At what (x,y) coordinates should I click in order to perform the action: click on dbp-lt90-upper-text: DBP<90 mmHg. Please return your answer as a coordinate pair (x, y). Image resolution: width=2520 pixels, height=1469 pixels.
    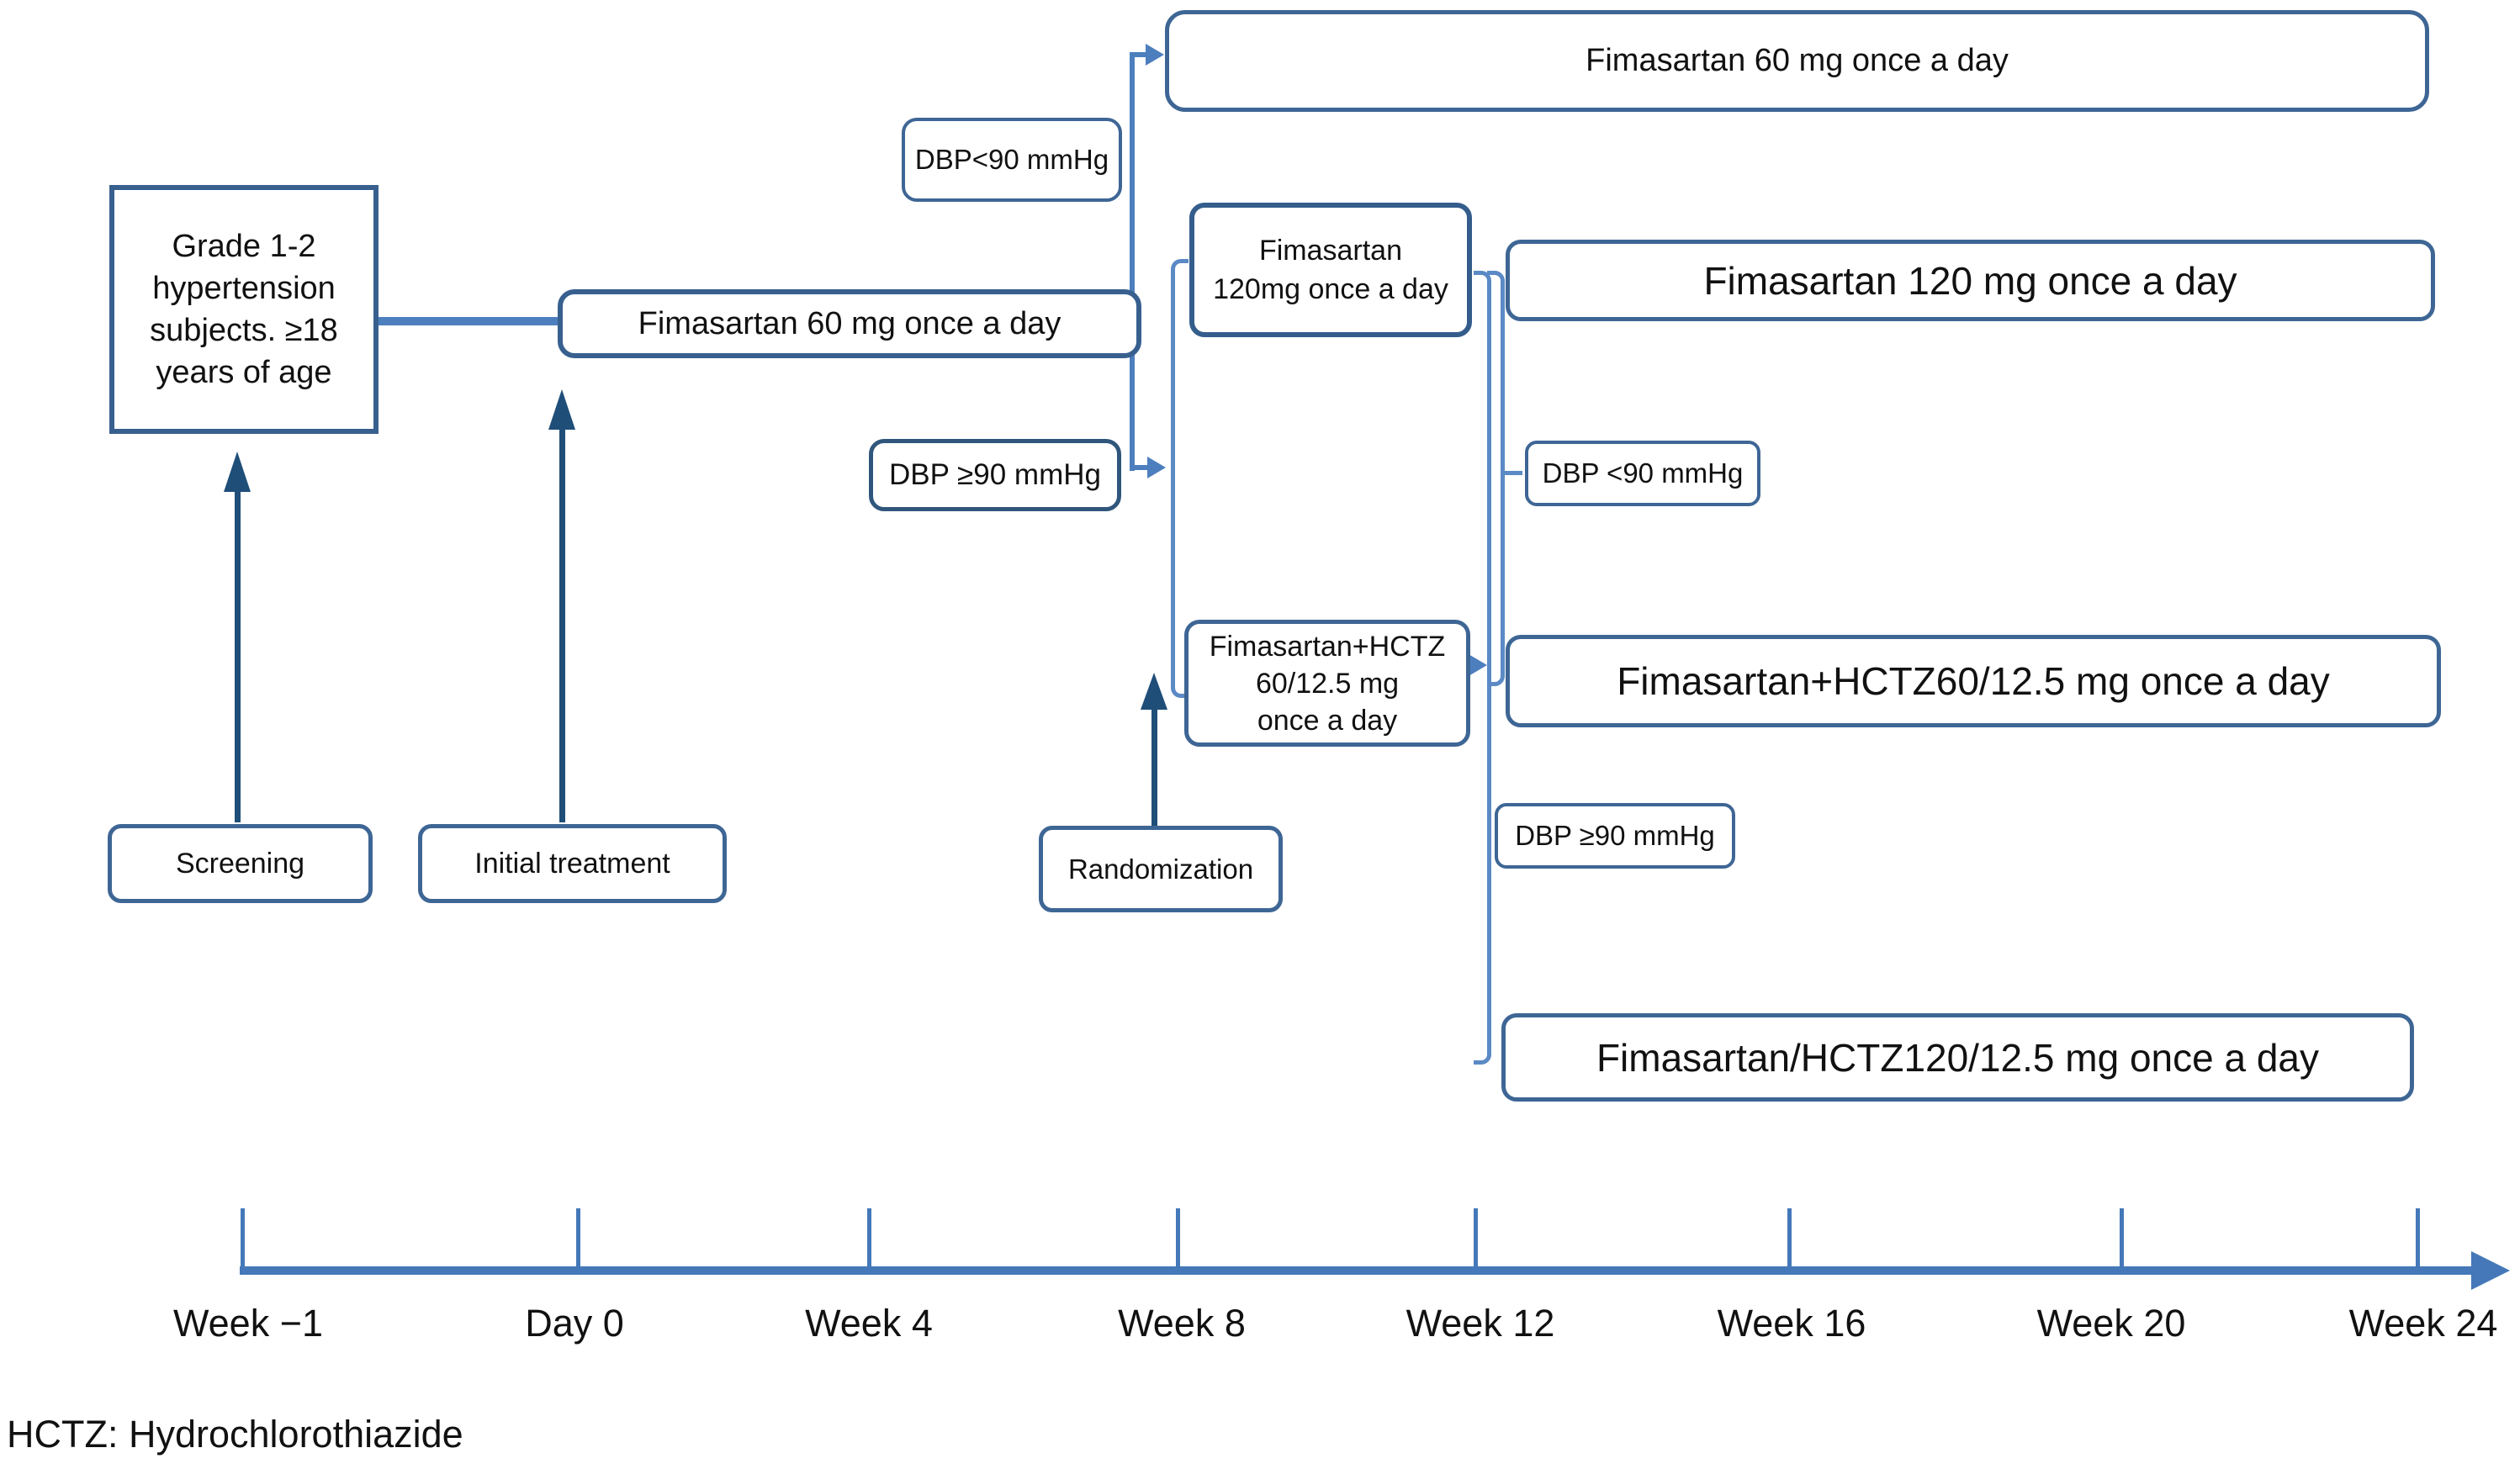
    Looking at the image, I should click on (1011, 159).